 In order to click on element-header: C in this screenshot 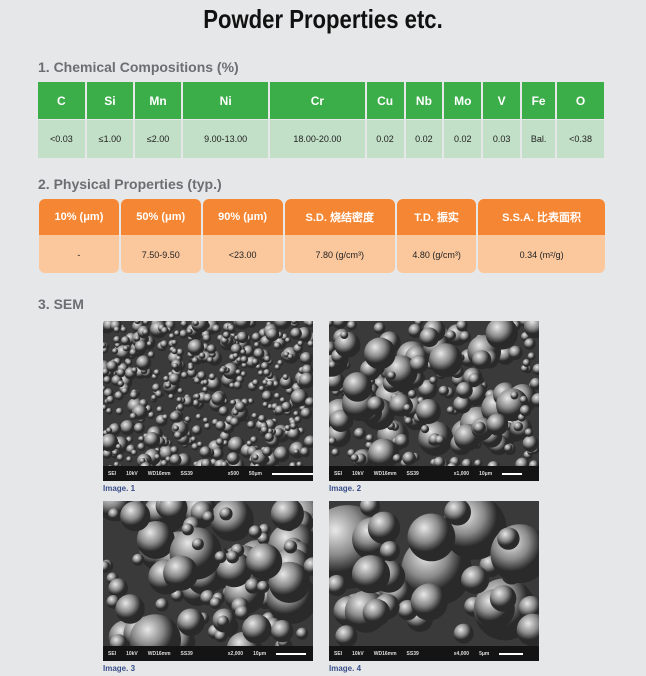, I will do `click(61, 100)`.